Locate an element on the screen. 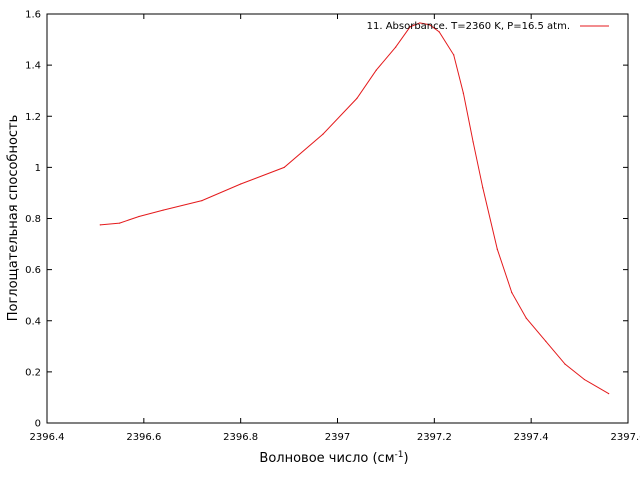  x-axis-label: Волновое число (см-1) is located at coordinates (333, 458).